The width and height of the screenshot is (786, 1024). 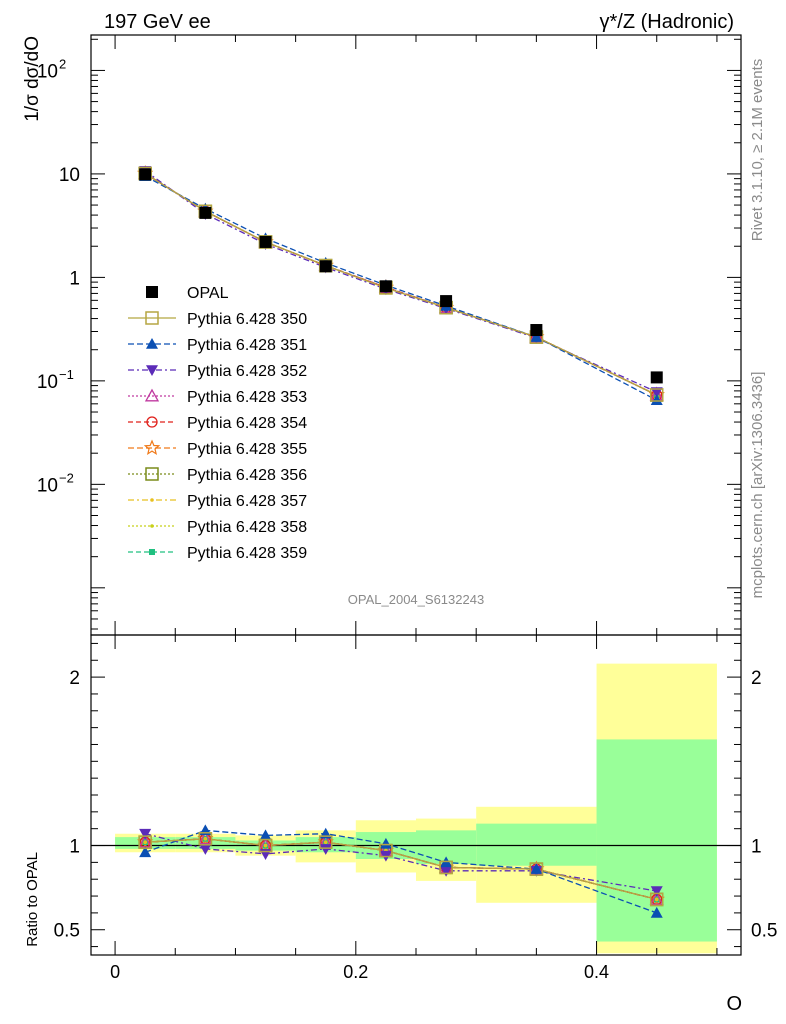 What do you see at coordinates (757, 485) in the screenshot?
I see `mcplots-label: mcplots.cern.ch [arXiv:1306.3436]` at bounding box center [757, 485].